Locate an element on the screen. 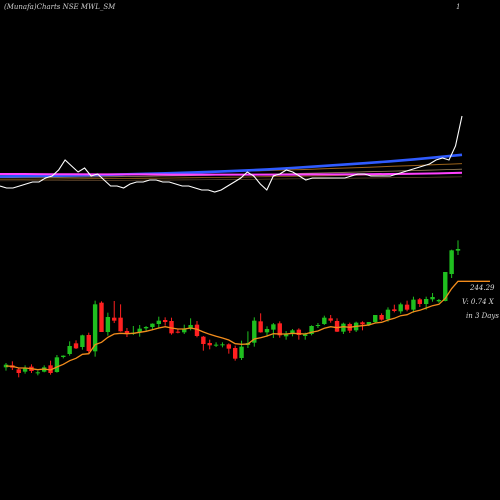  indicator-panel is located at coordinates (231, 154).